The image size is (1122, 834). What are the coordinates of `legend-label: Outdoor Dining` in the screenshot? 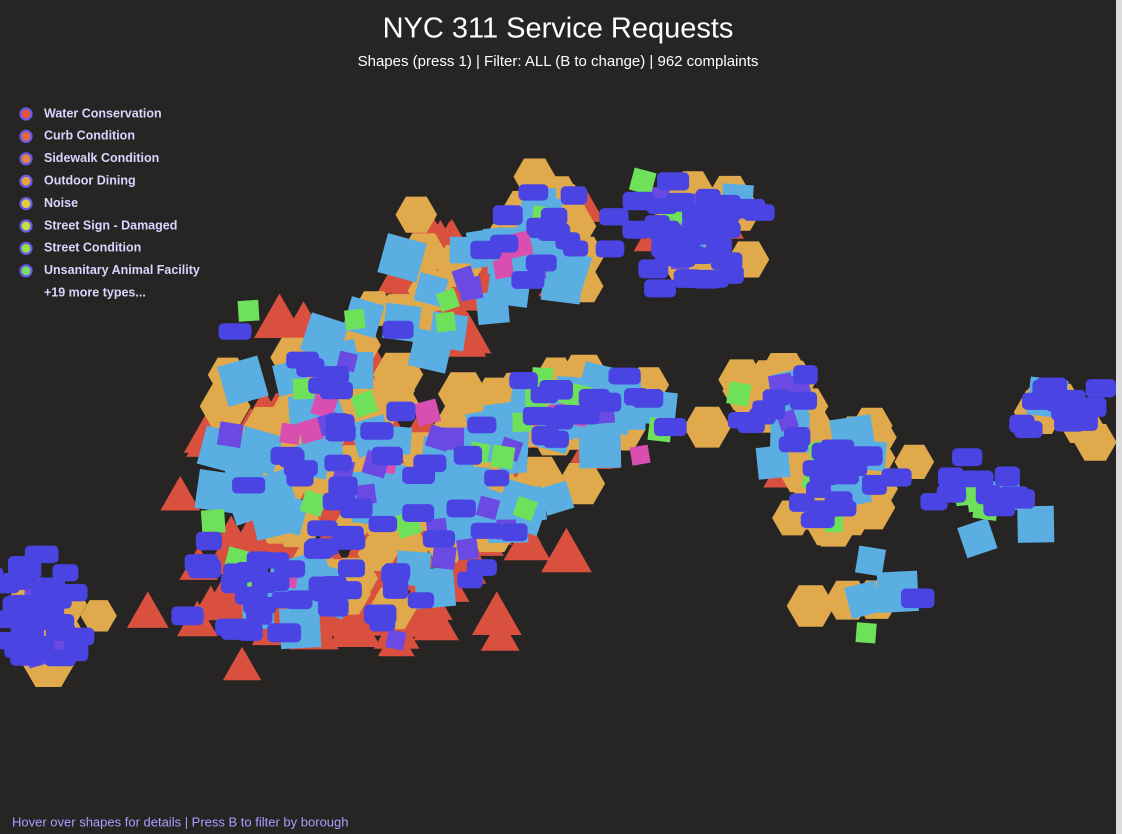 It's located at (90, 180).